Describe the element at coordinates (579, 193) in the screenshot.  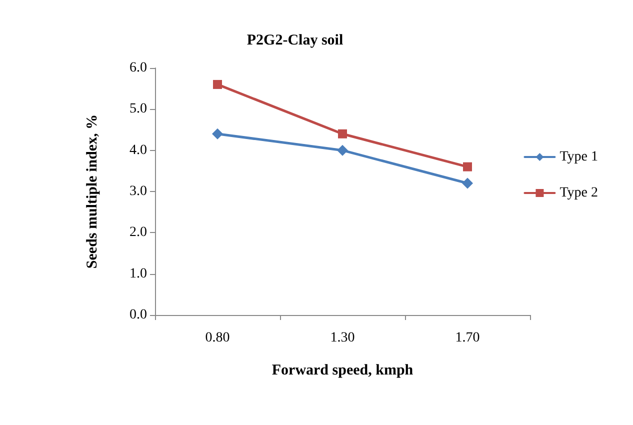
I see `legend-label: Type 2` at that location.